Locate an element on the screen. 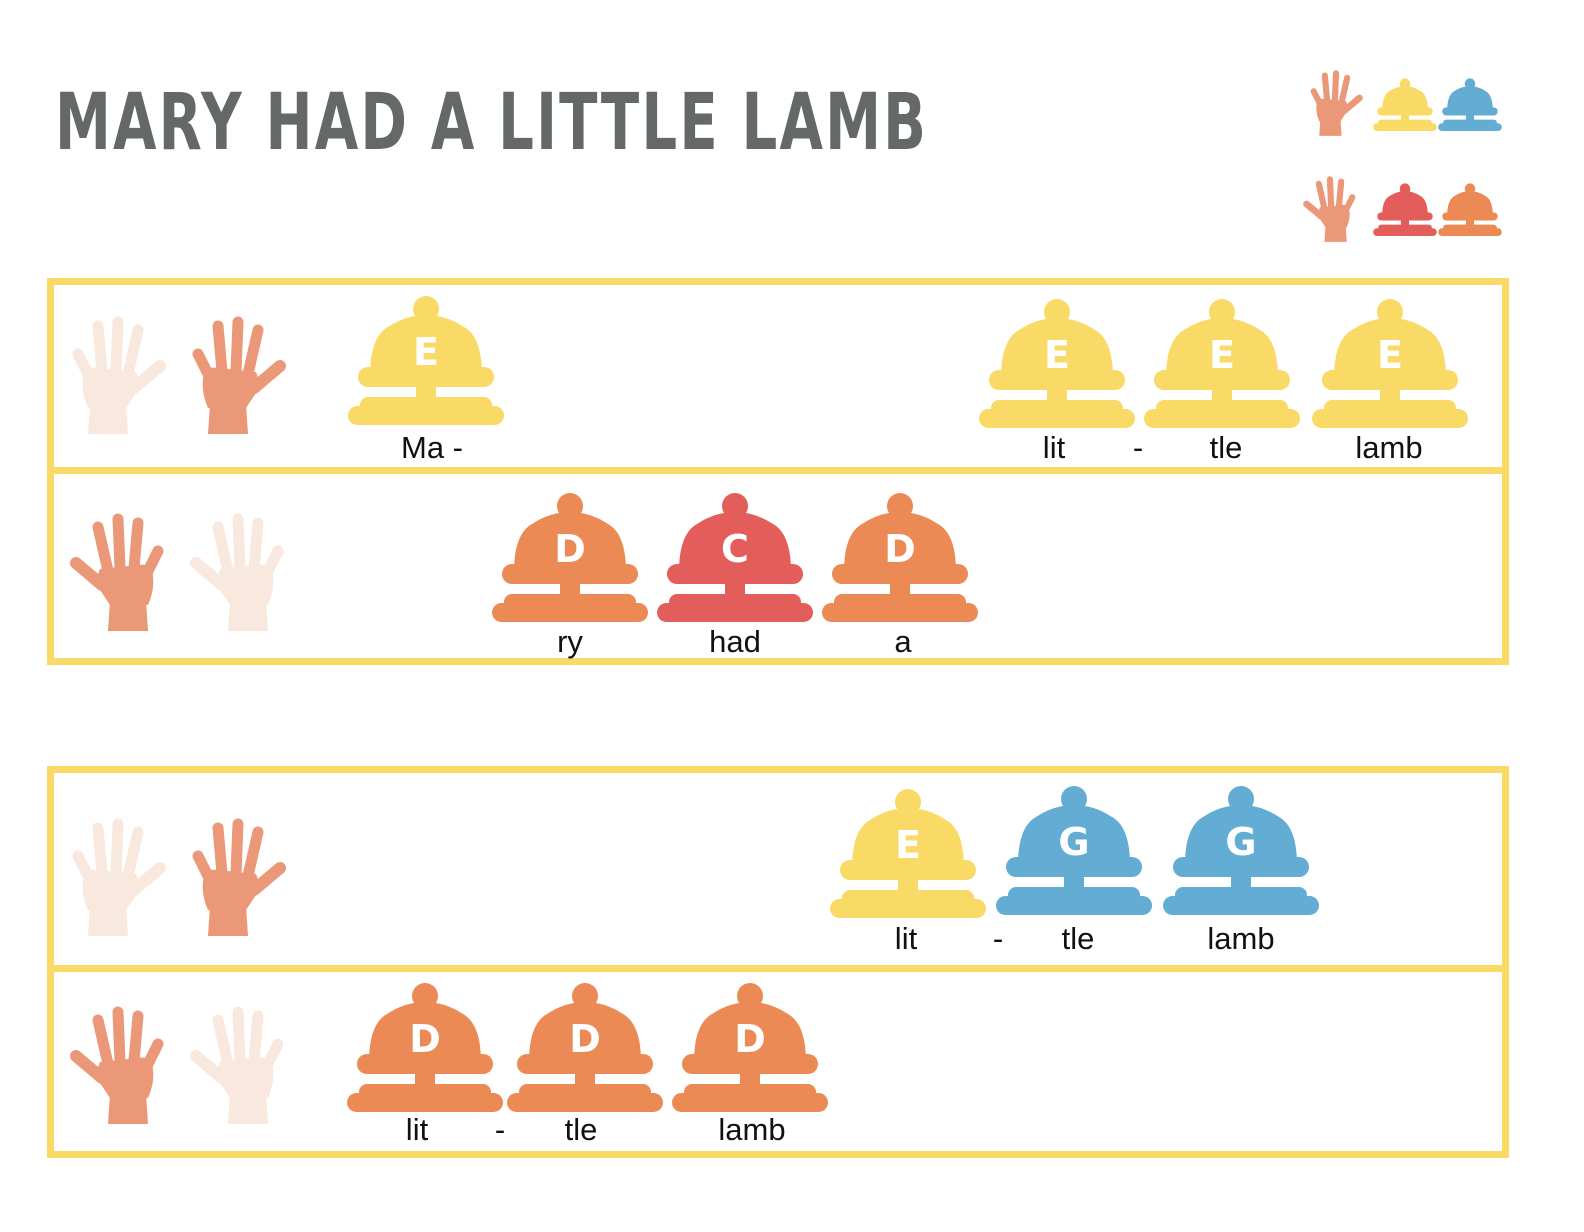 This screenshot has height=1232, width=1584. lyric-syllable: a is located at coordinates (903, 641).